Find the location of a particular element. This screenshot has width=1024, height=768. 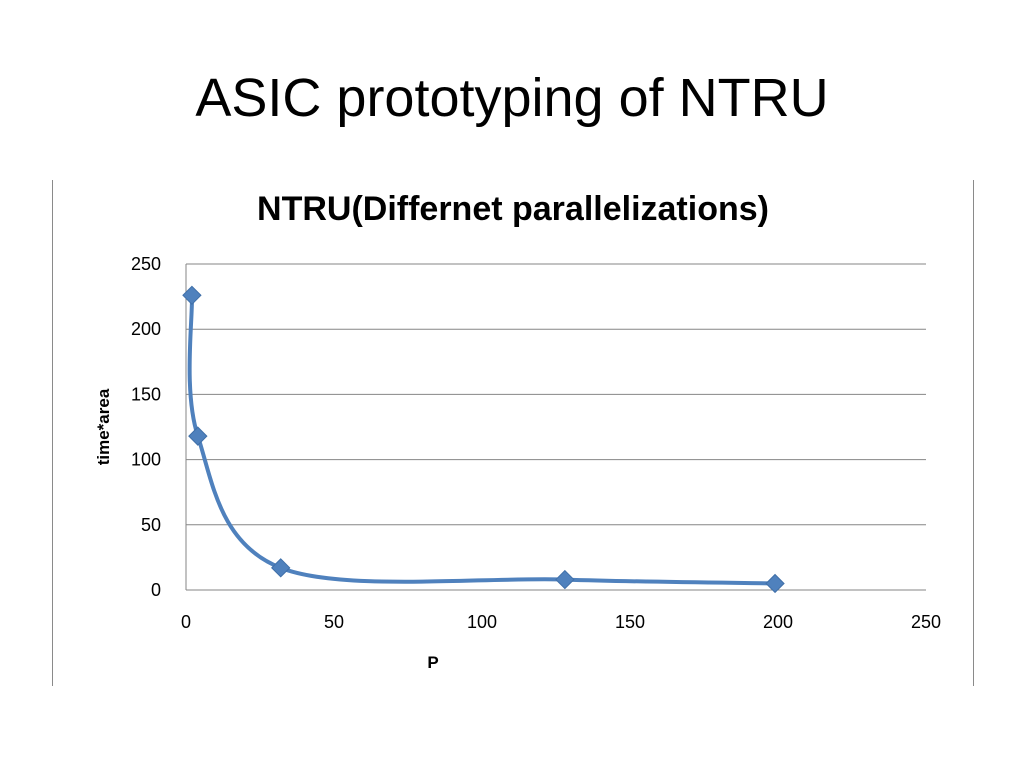

y-tick-label: 50 is located at coordinates (151, 525).